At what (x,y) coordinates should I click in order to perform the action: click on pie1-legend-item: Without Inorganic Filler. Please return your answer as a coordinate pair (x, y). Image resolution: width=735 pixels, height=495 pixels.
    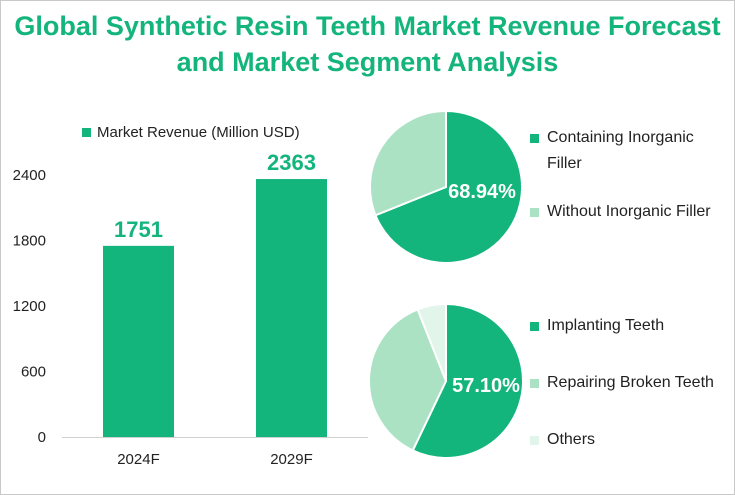
    Looking at the image, I should click on (627, 212).